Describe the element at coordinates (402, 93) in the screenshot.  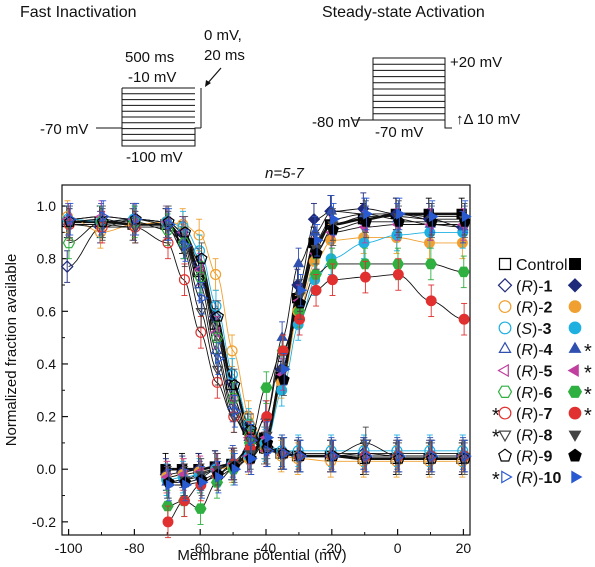
I see `activation-step-lines` at that location.